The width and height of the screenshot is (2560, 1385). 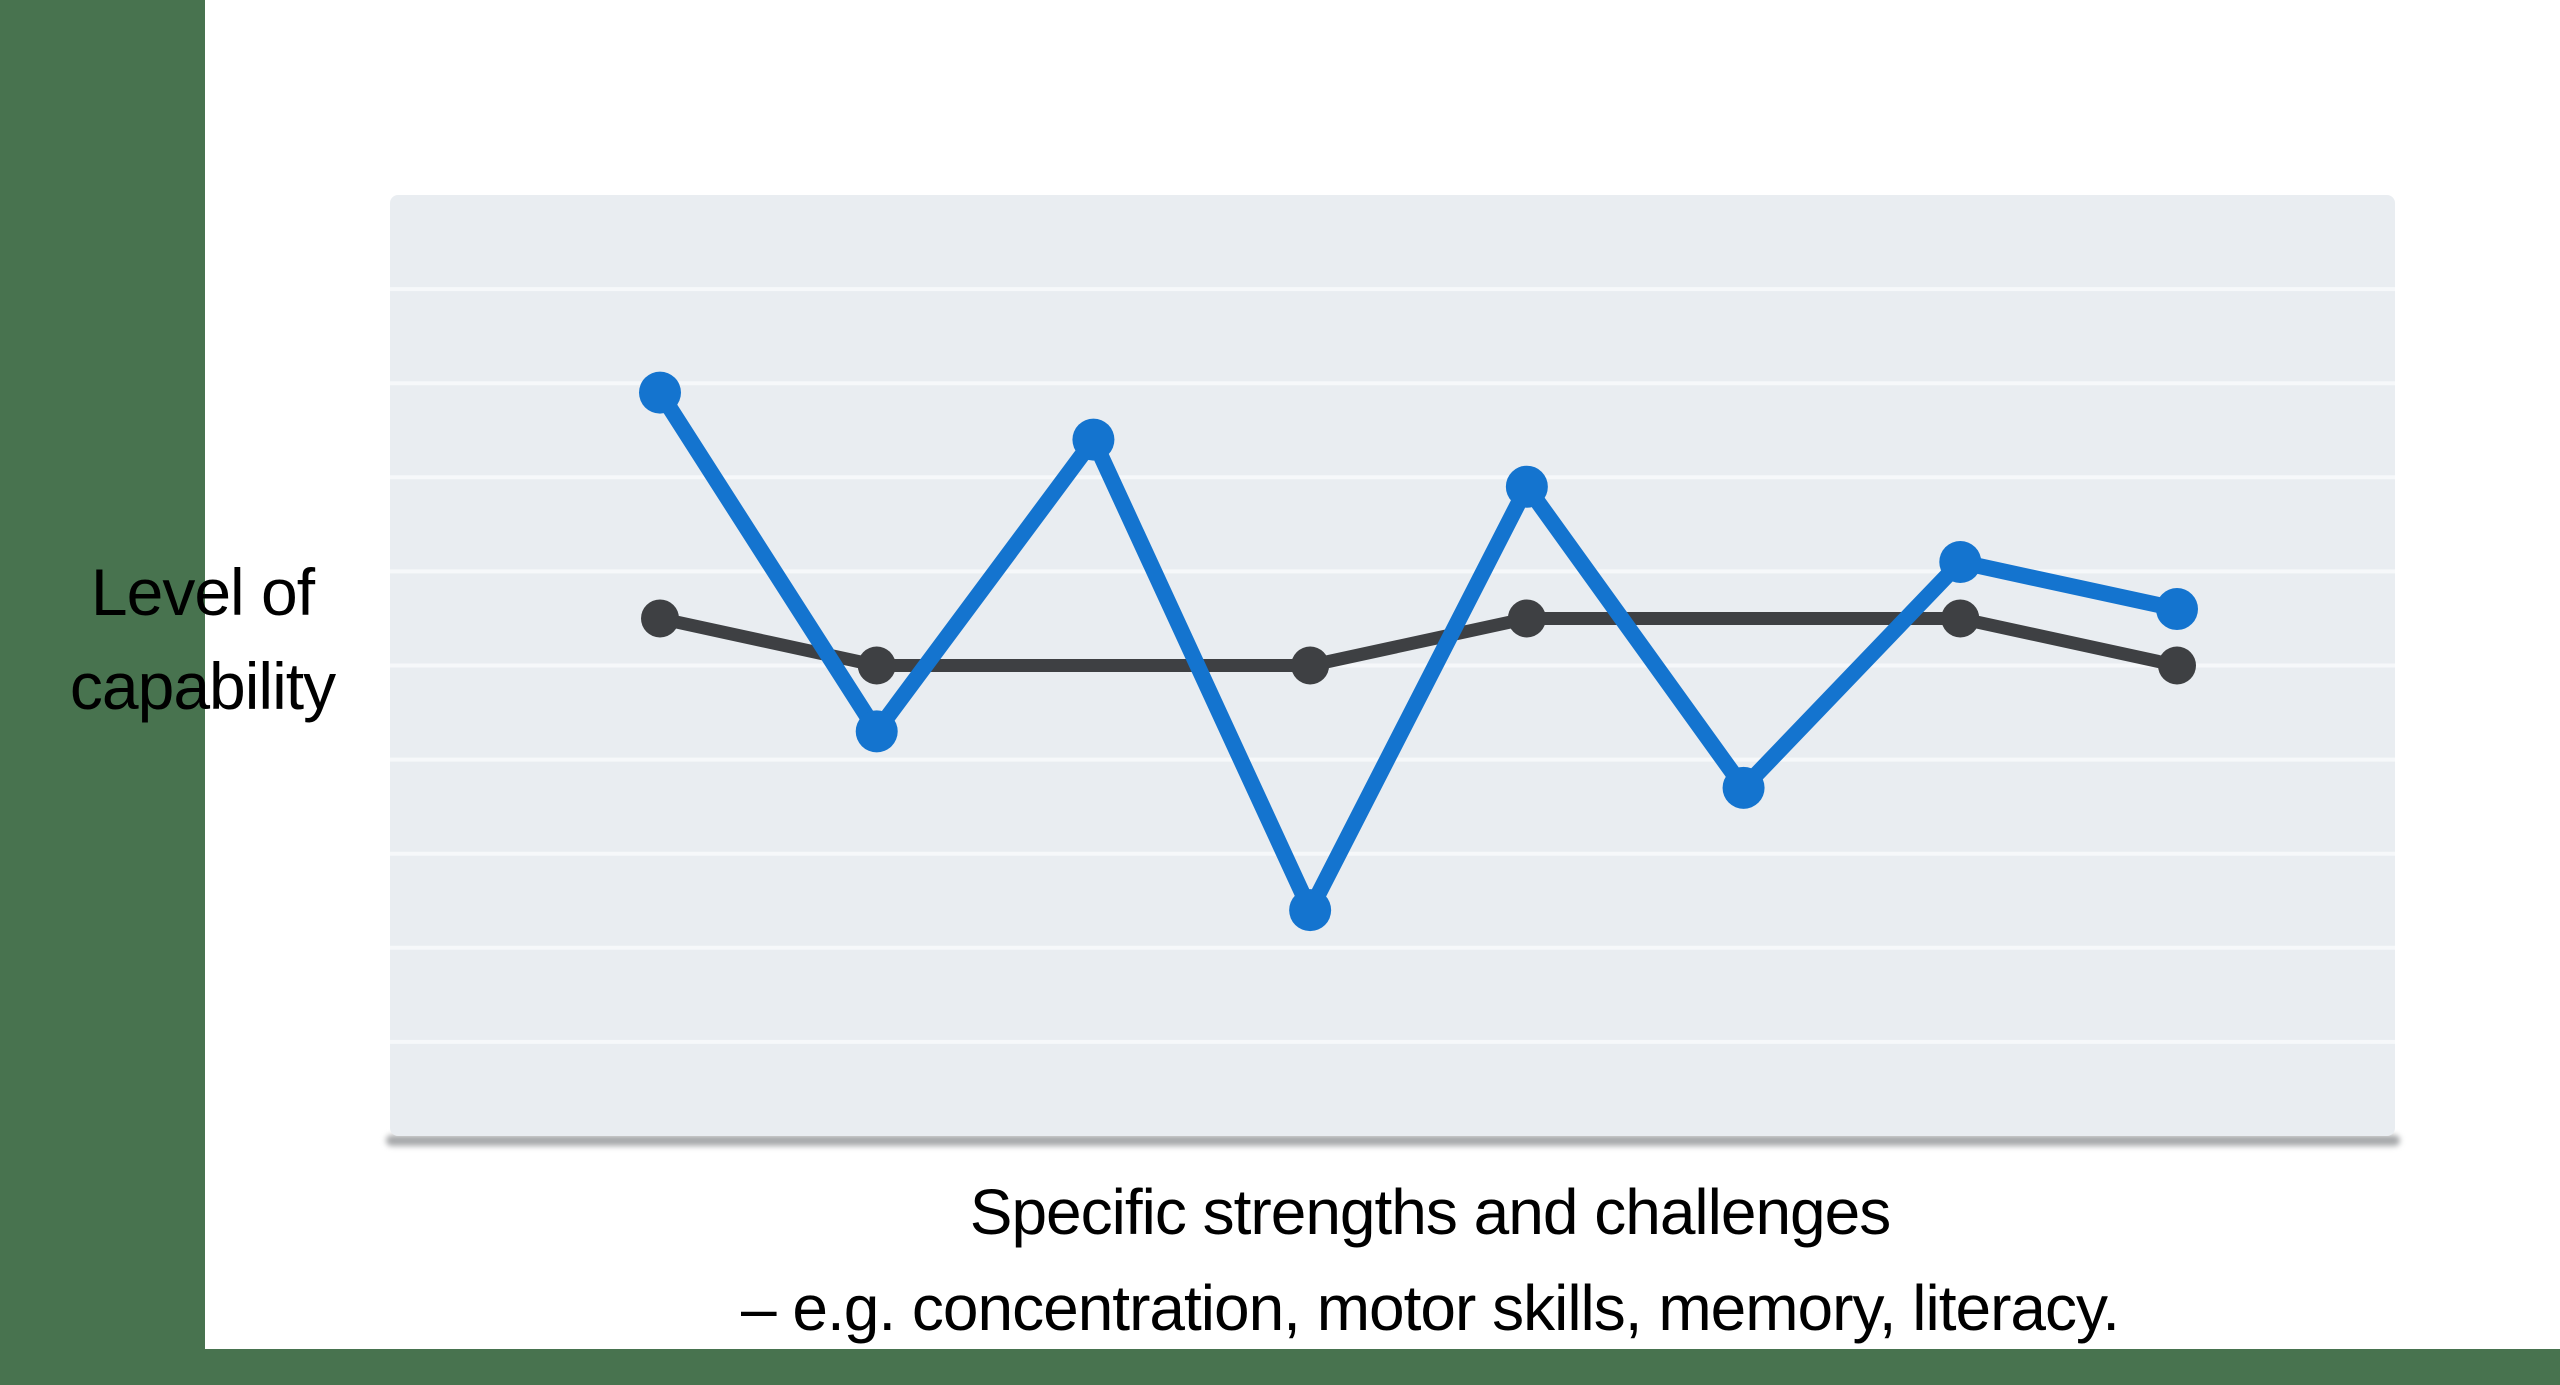 What do you see at coordinates (1418, 641) in the screenshot?
I see `chart-line-flat-dark-series` at bounding box center [1418, 641].